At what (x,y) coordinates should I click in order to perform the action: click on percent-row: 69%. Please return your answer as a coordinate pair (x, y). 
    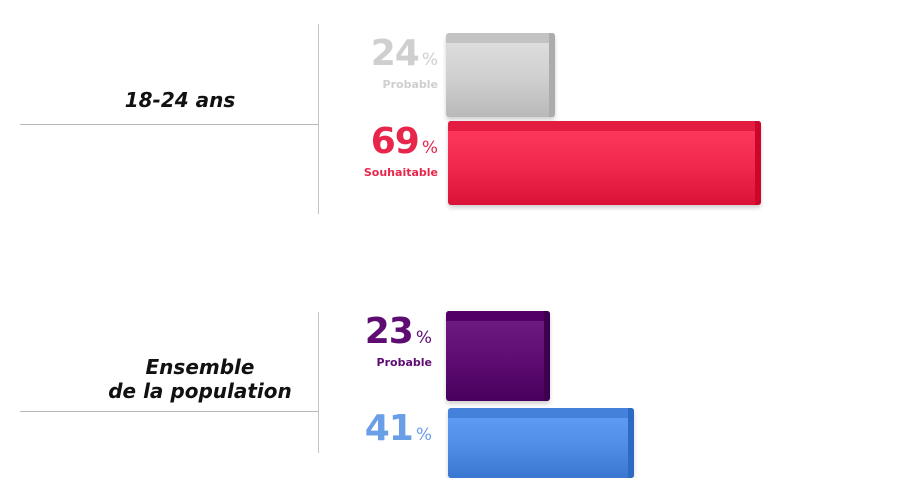
    Looking at the image, I should click on (401, 142).